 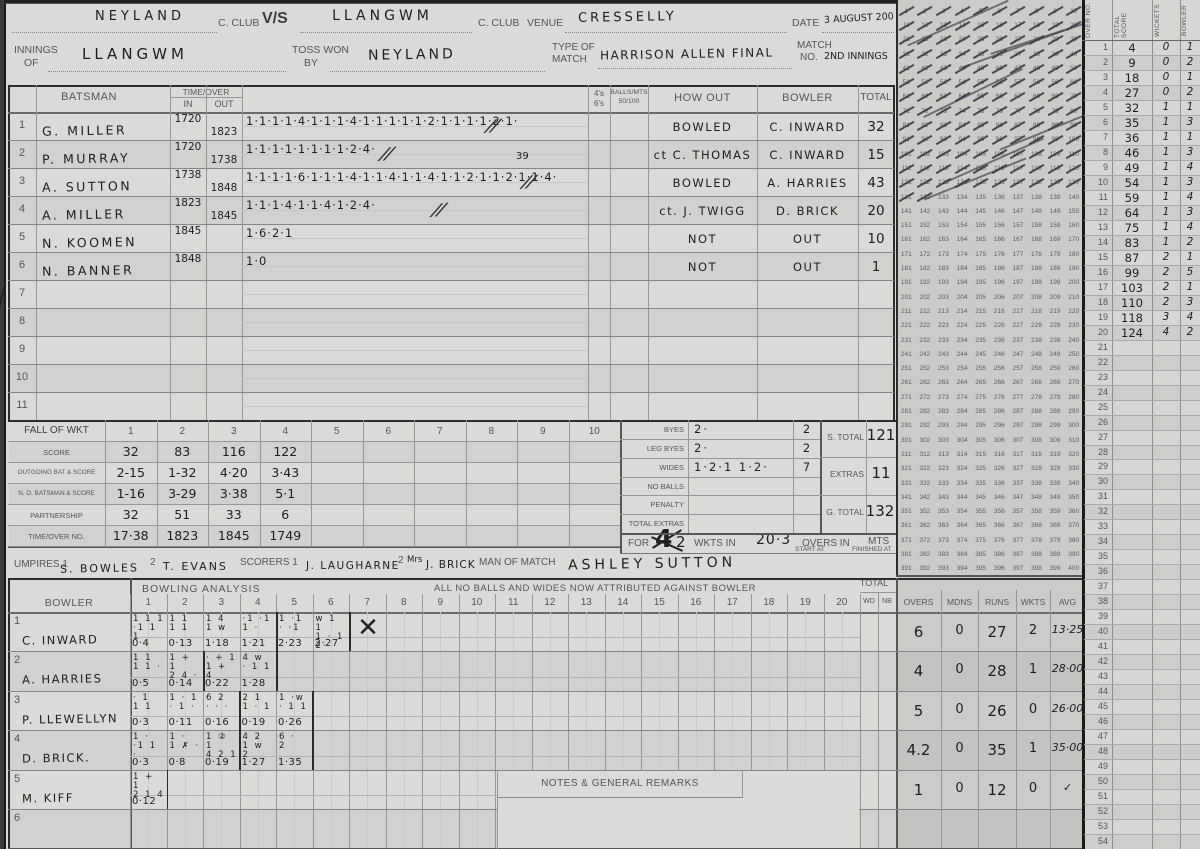 What do you see at coordinates (842, 602) in the screenshot?
I see `bowling-over-col-header: 20` at bounding box center [842, 602].